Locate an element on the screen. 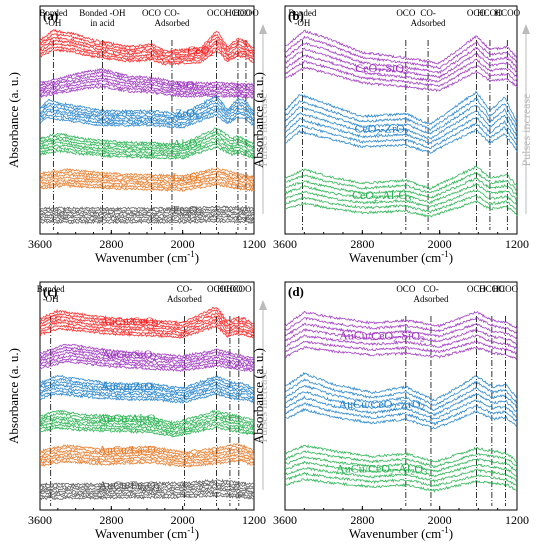 This screenshot has height=550, width=541. series-ceo2-sio2 is located at coordinates (401, 61).